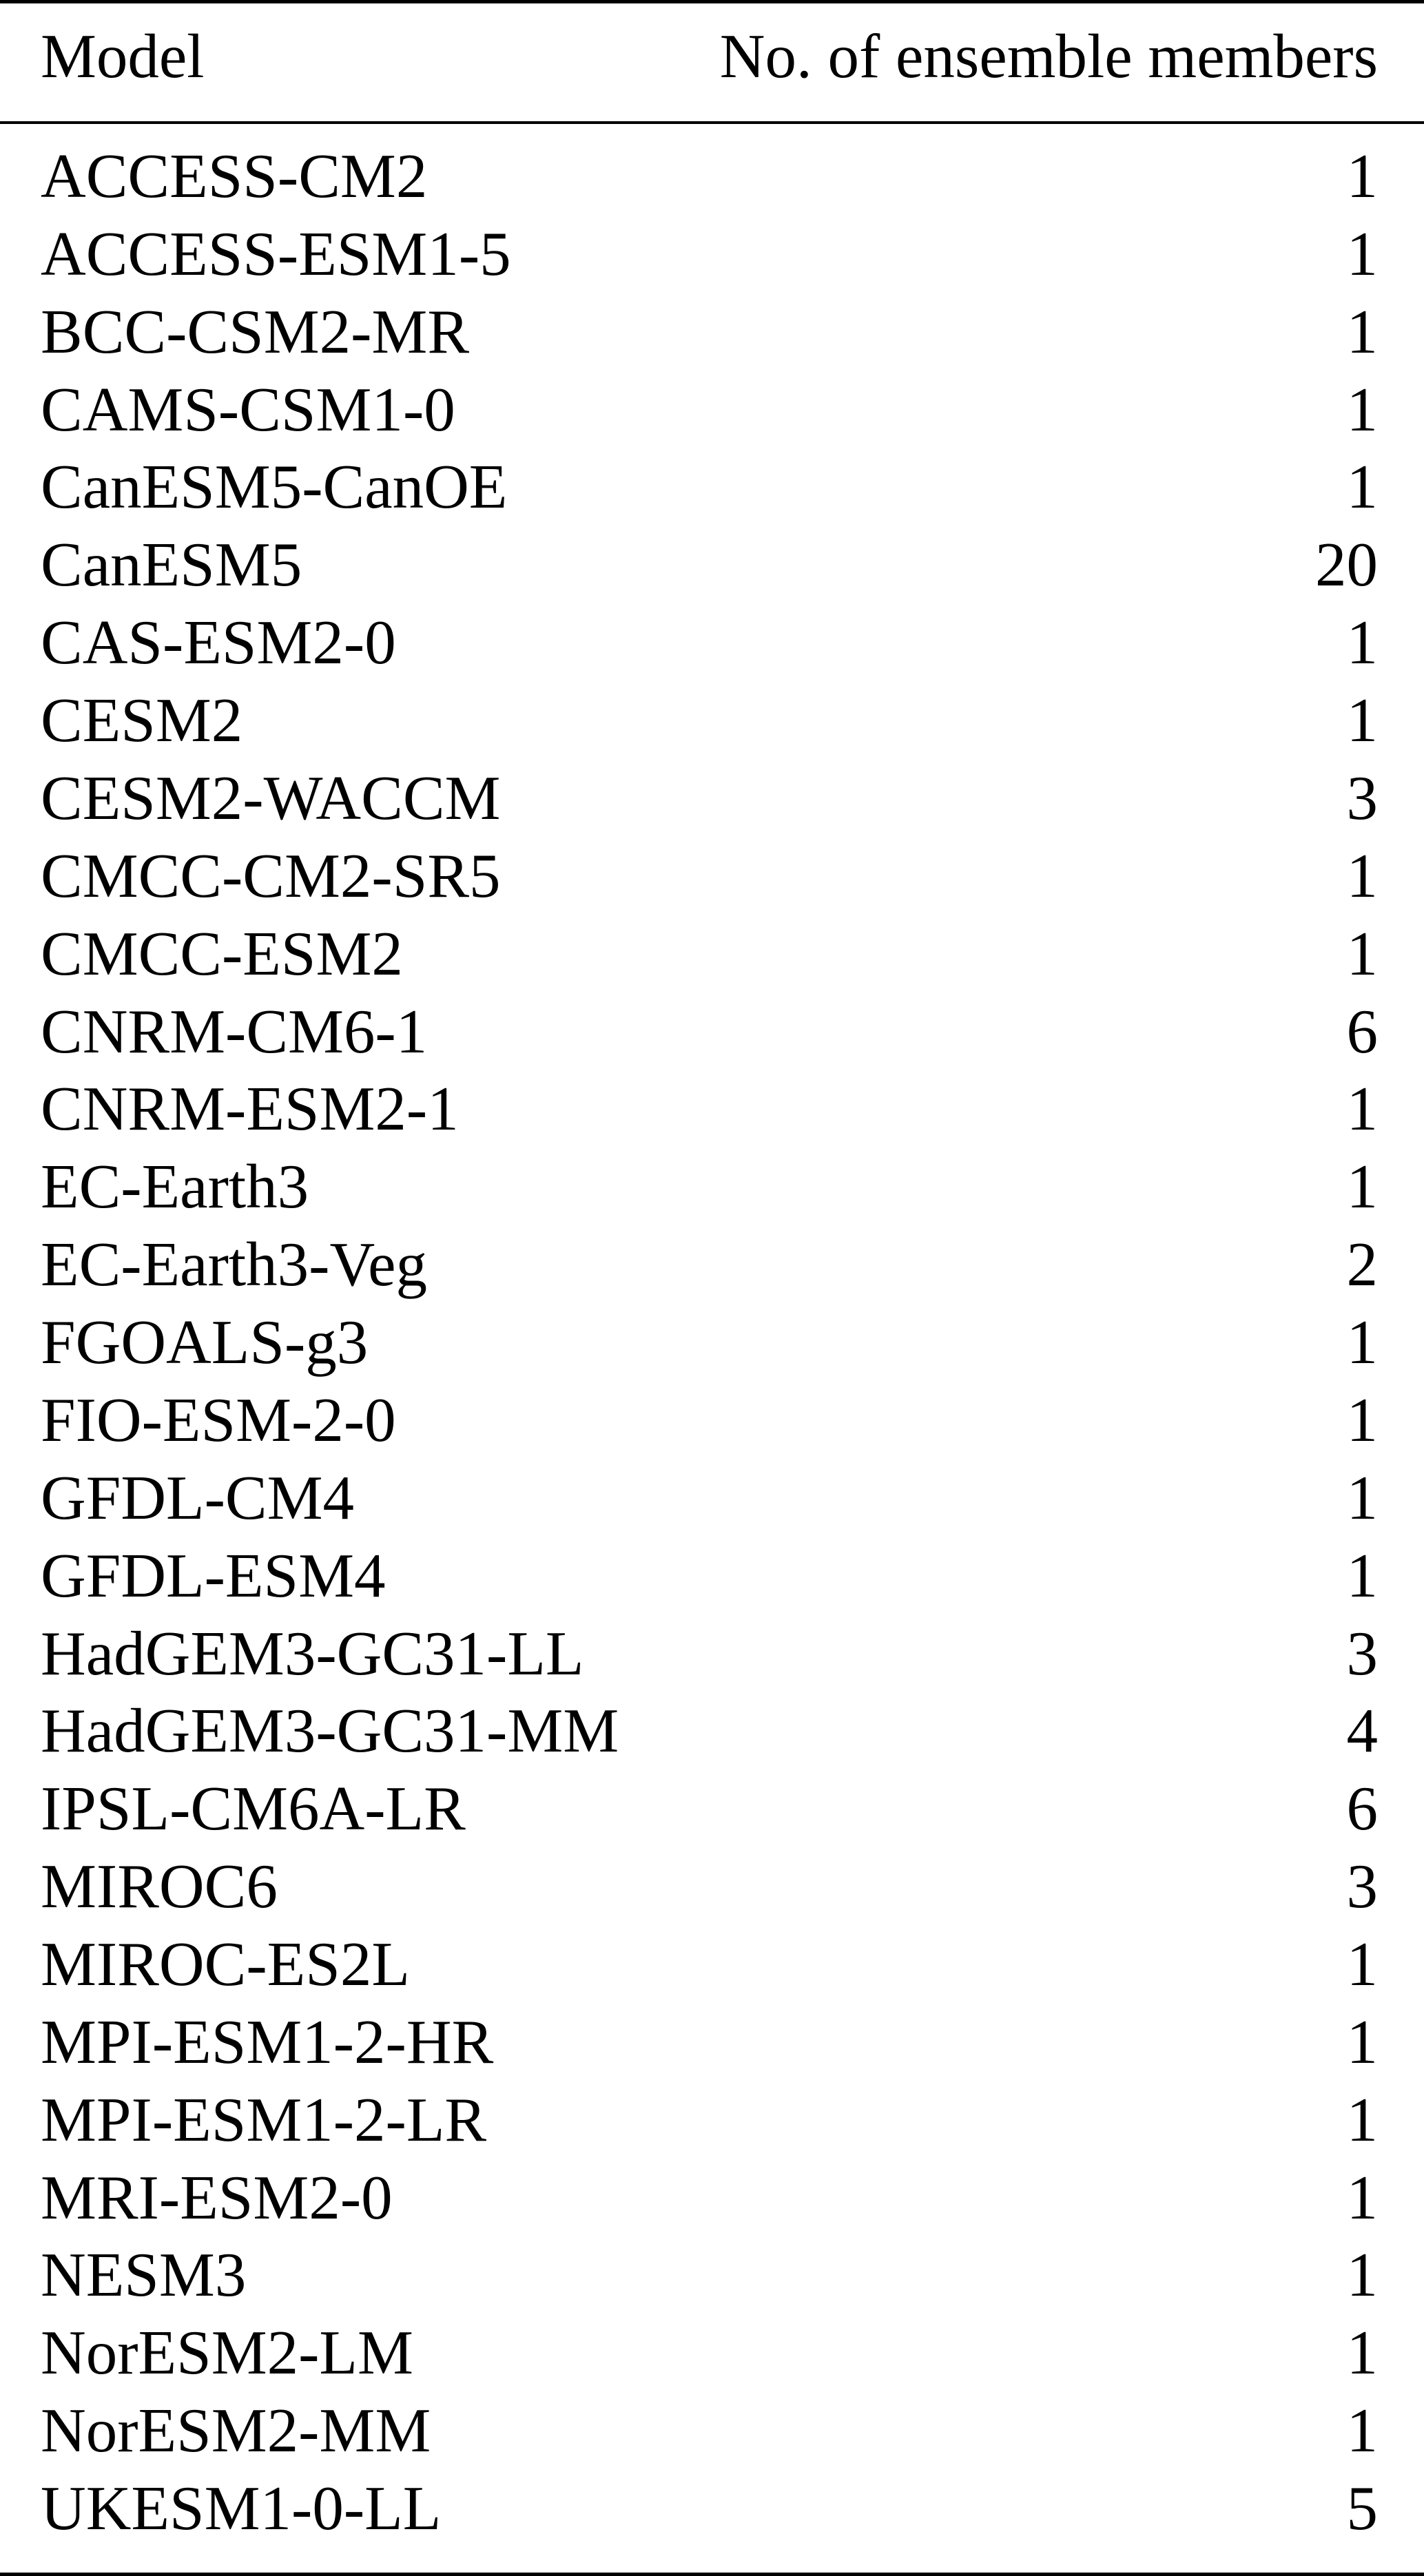 Image resolution: width=1424 pixels, height=2576 pixels. Describe the element at coordinates (254, 1809) in the screenshot. I see `model-name: IPSL-CM6A-LR` at that location.